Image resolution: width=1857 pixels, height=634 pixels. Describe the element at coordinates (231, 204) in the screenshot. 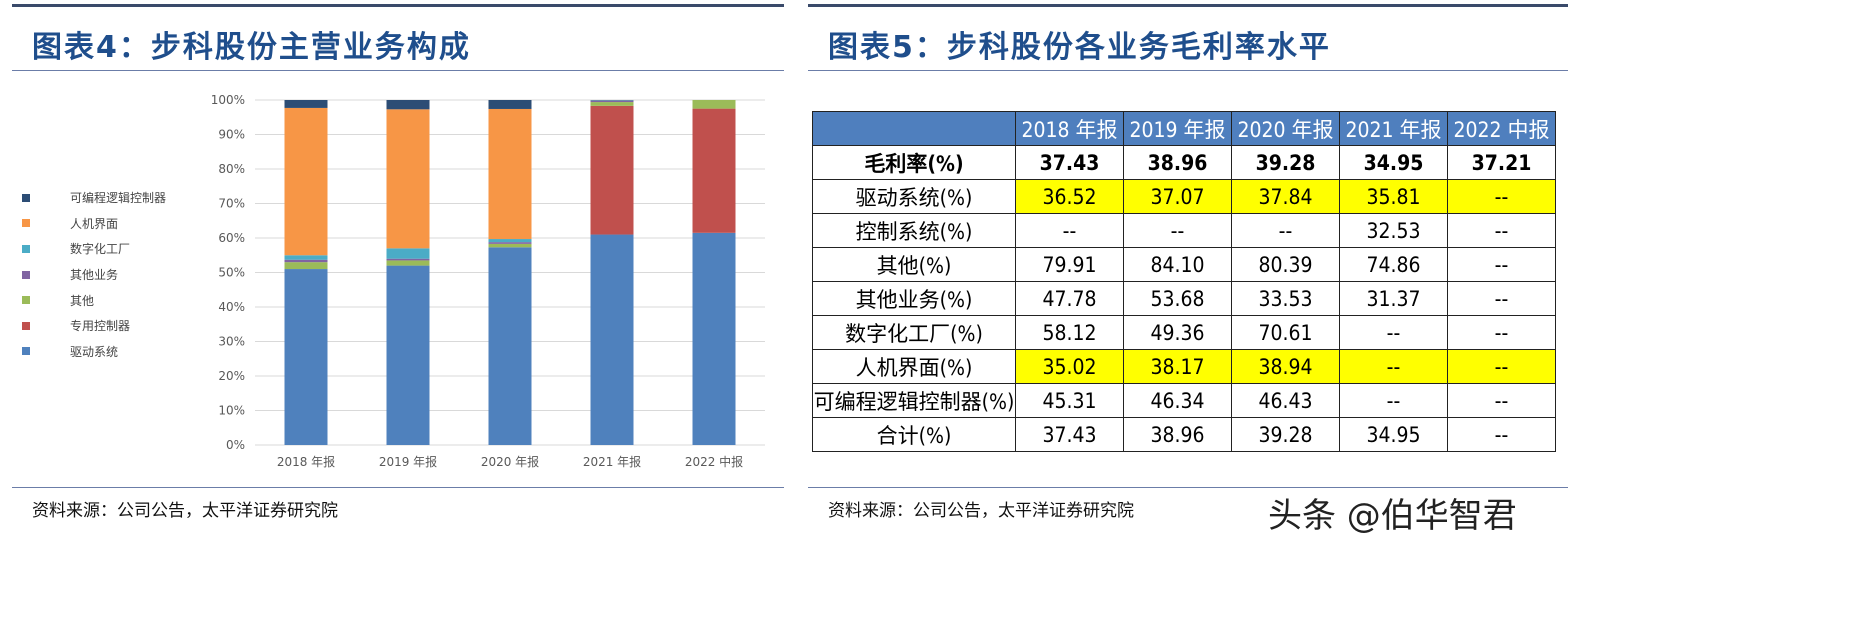

I see `y-tick-label: 70%` at that location.